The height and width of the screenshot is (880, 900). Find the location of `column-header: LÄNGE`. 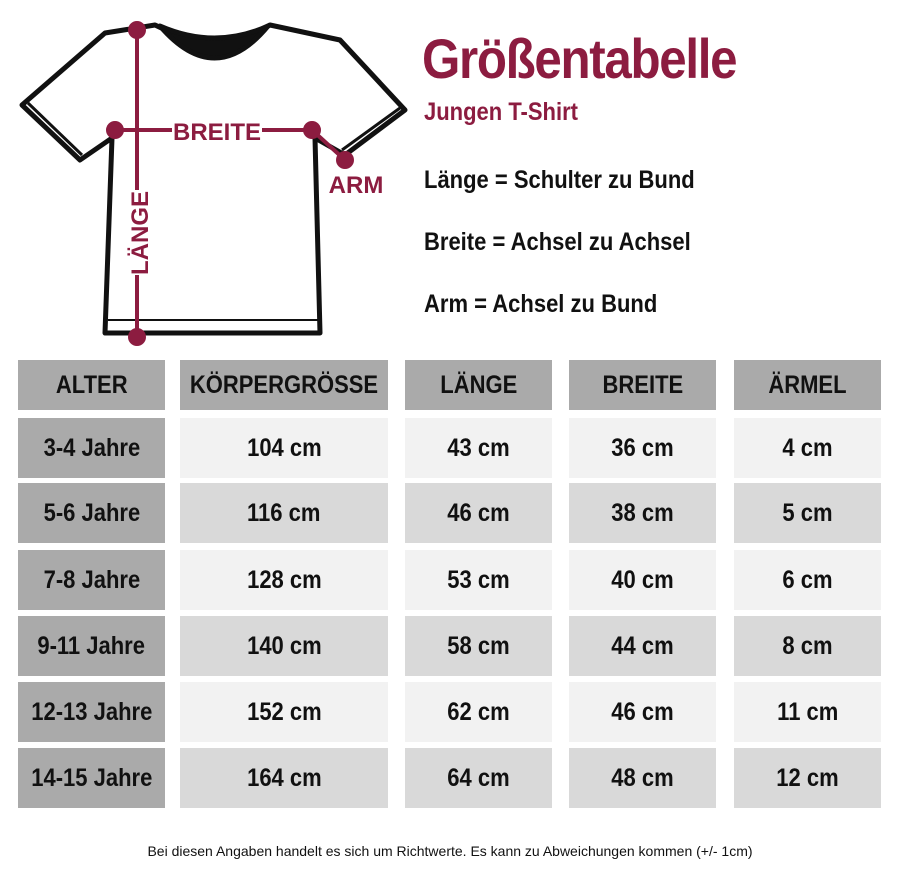

column-header: LÄNGE is located at coordinates (478, 385).